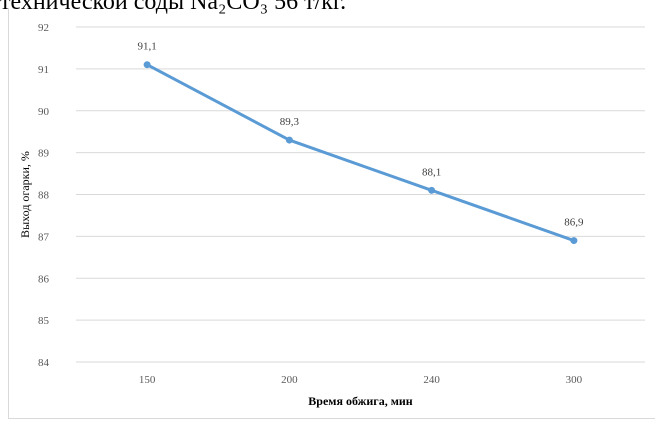 The width and height of the screenshot is (659, 421). I want to click on data-label-240: 88,1, so click(431, 172).